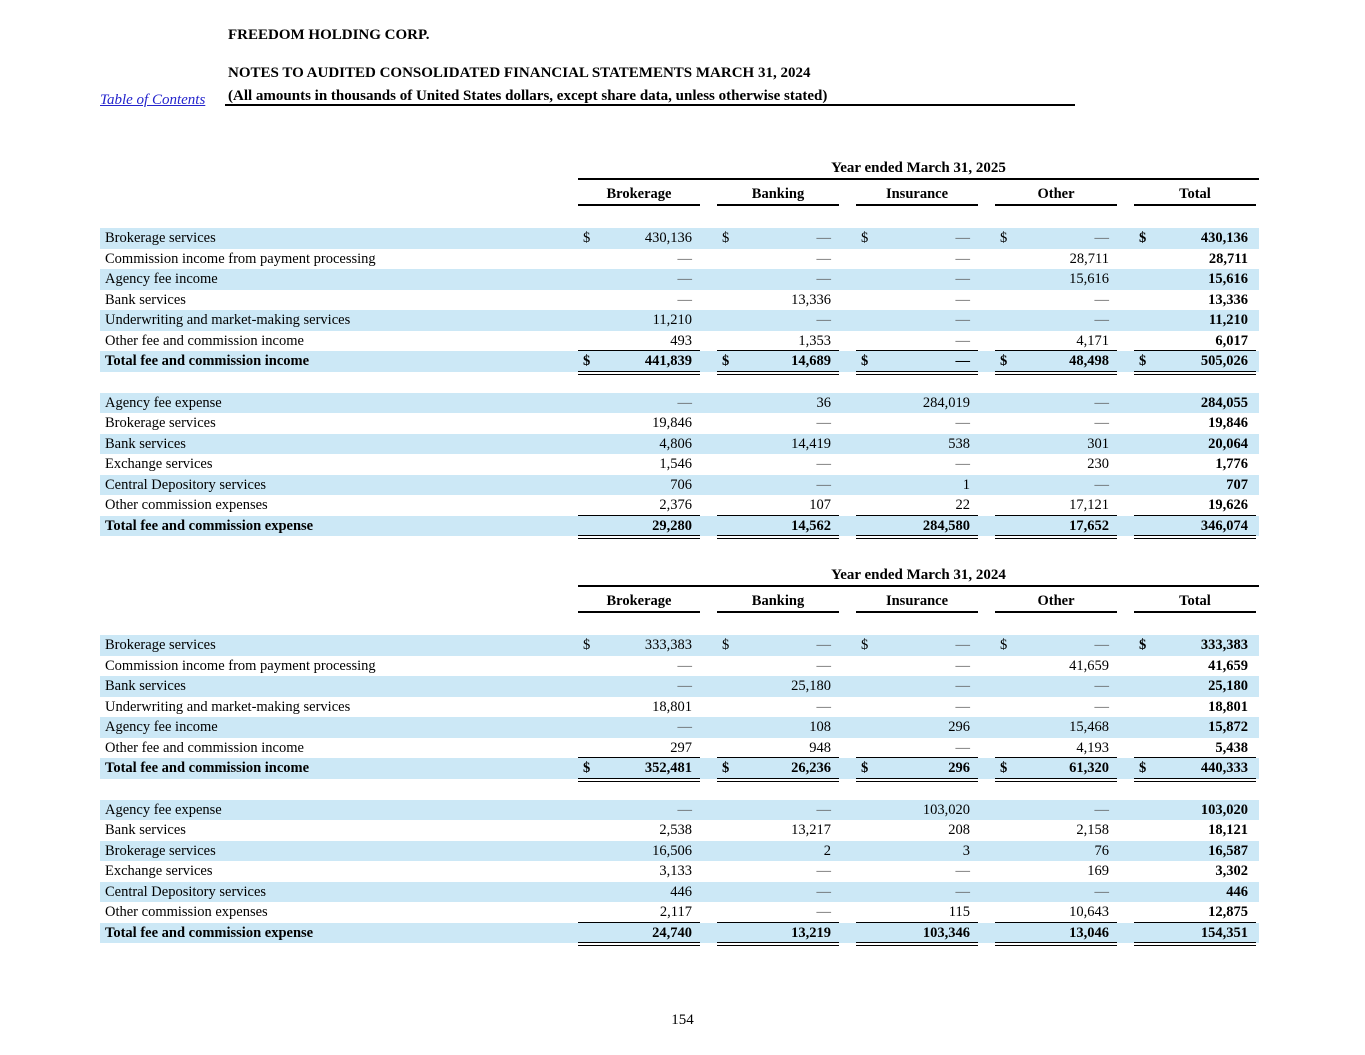  I want to click on cell-group: 2,158, so click(1056, 830).